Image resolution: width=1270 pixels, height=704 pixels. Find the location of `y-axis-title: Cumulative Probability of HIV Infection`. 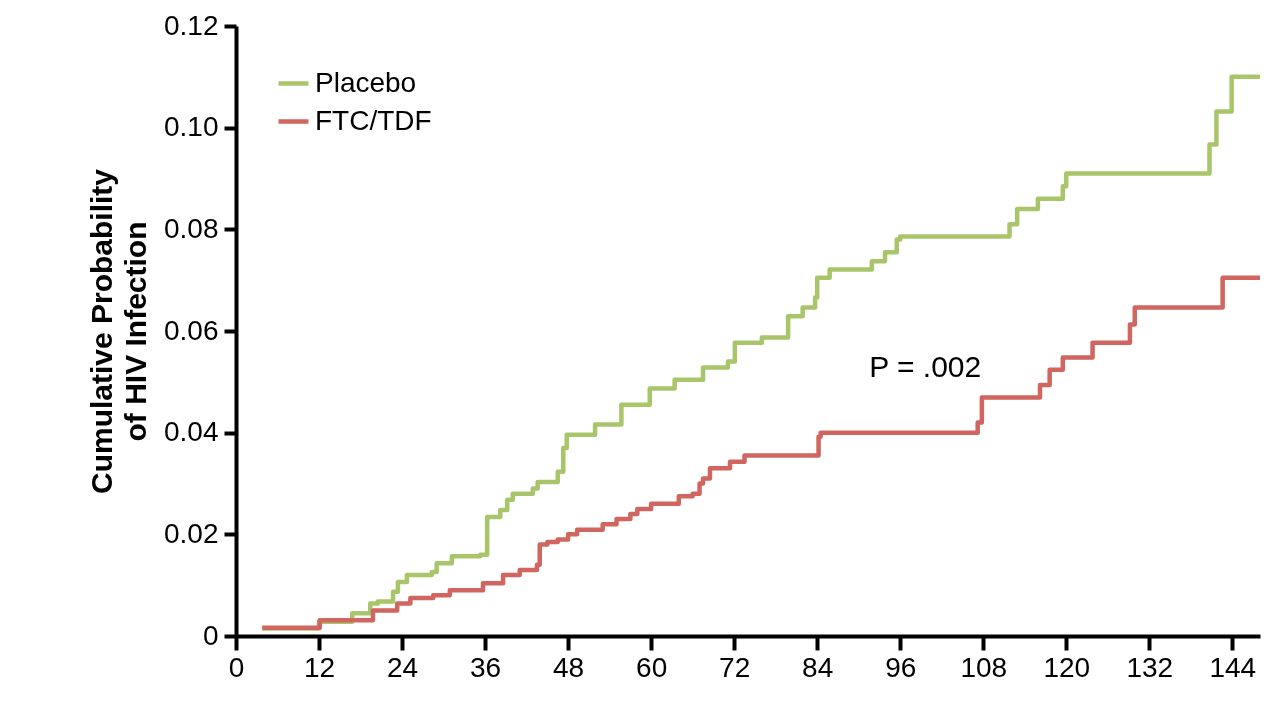

y-axis-title: Cumulative Probability of HIV Infection is located at coordinates (118, 331).